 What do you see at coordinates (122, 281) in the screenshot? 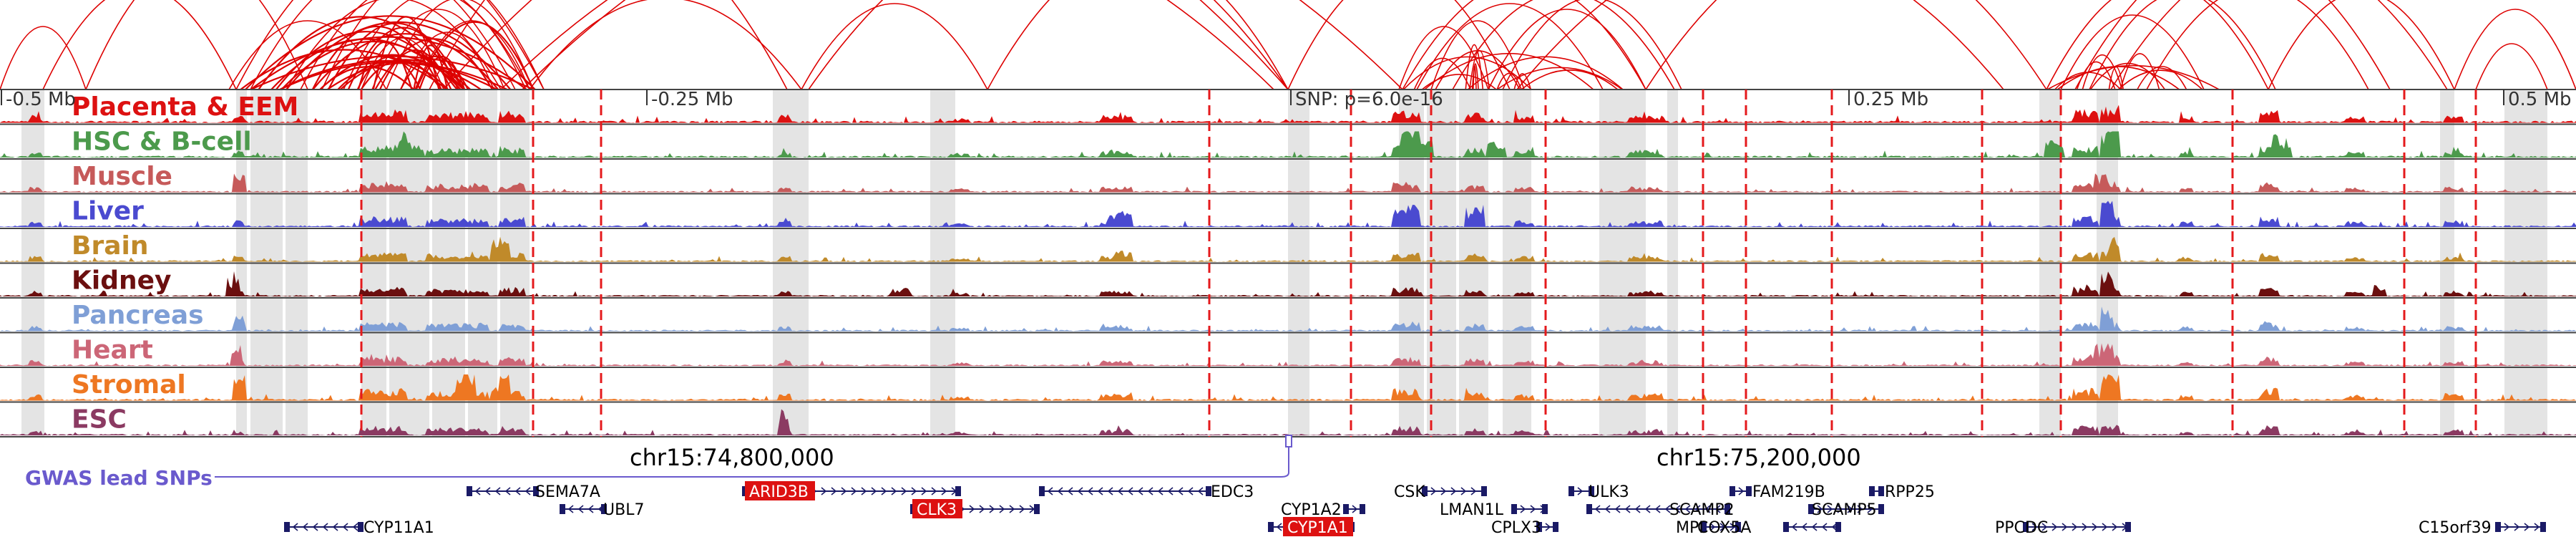
I see `track-label: Kidney` at bounding box center [122, 281].